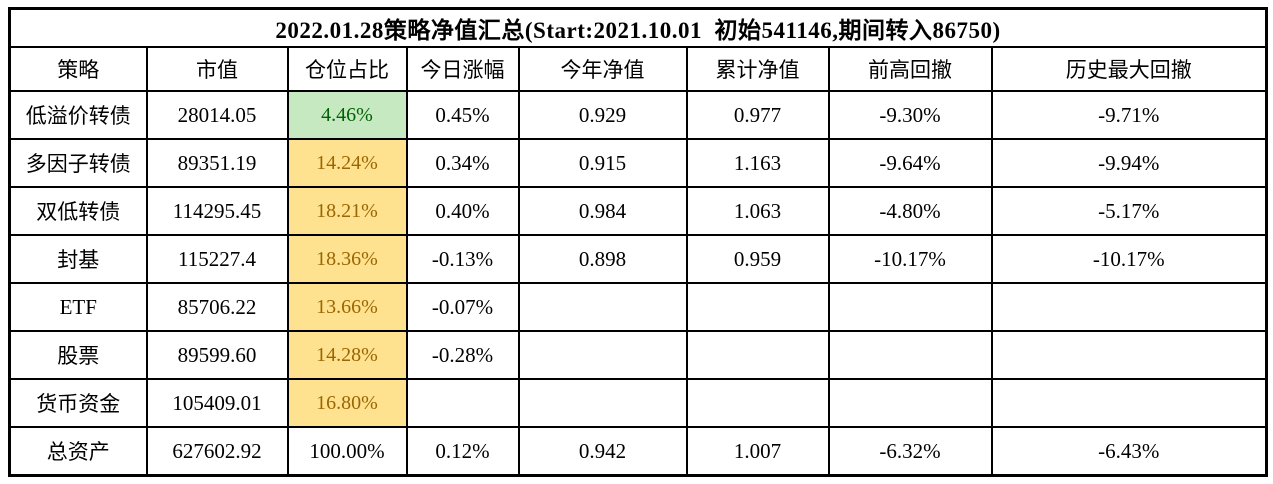 The width and height of the screenshot is (1273, 484). What do you see at coordinates (217, 451) in the screenshot?
I see `value-cell: 627602.92` at bounding box center [217, 451].